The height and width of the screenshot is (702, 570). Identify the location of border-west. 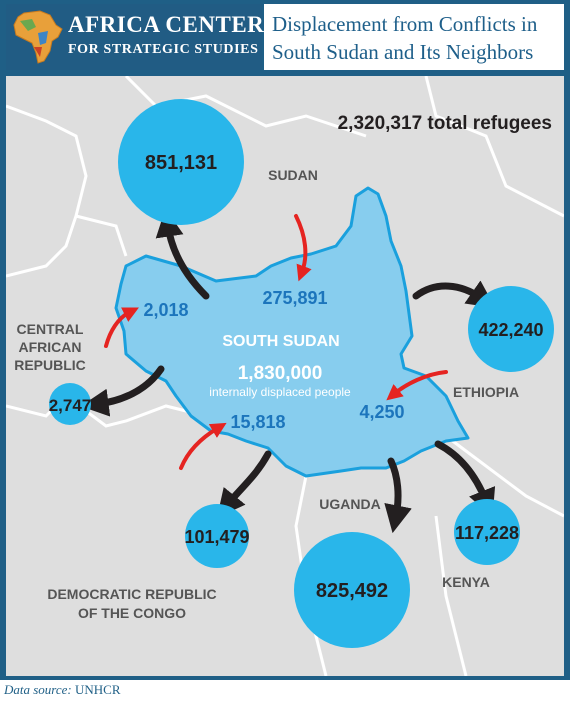
(47, 191).